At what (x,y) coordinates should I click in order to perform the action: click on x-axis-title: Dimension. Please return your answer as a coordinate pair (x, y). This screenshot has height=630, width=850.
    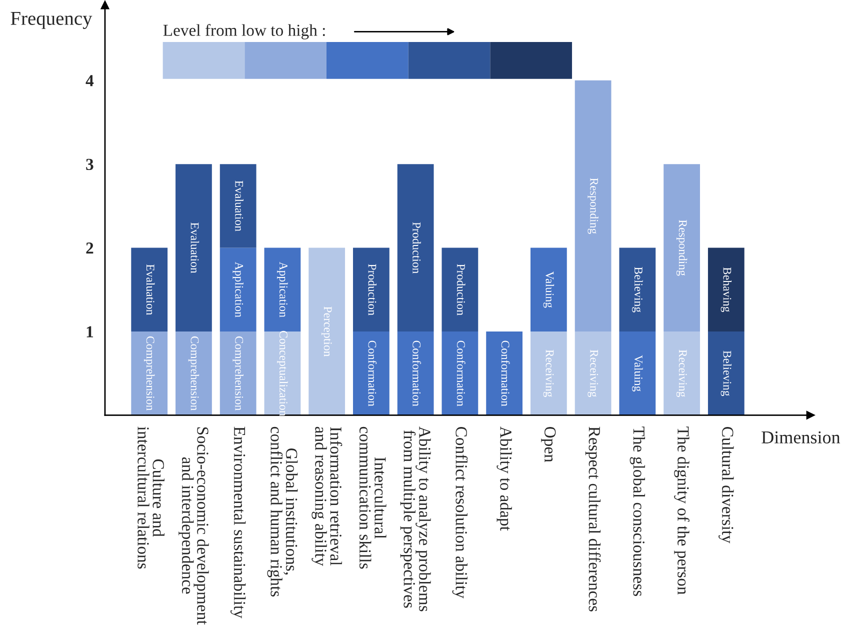
    Looking at the image, I should click on (801, 437).